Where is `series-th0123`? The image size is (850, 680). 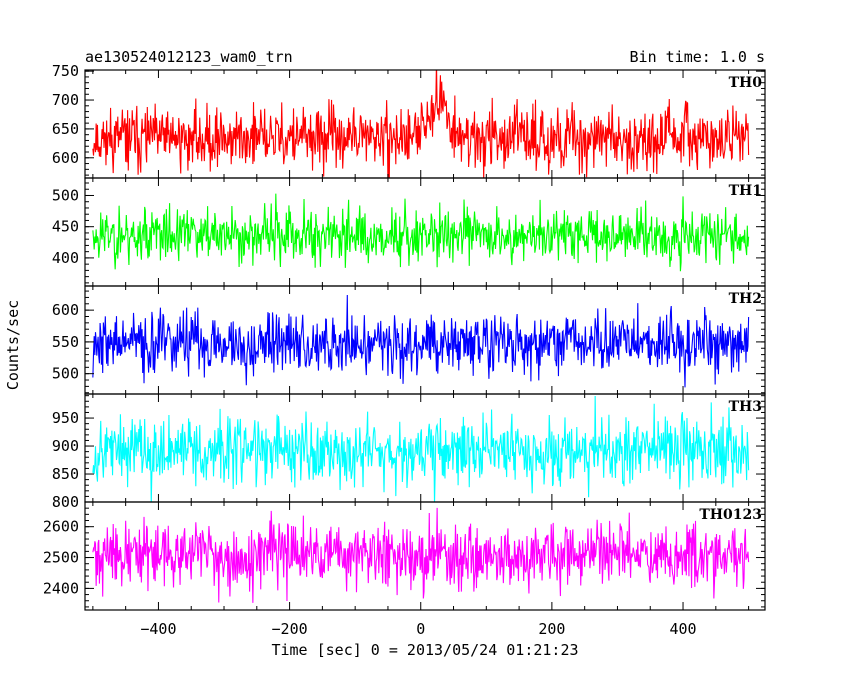 series-th0123 is located at coordinates (421, 555).